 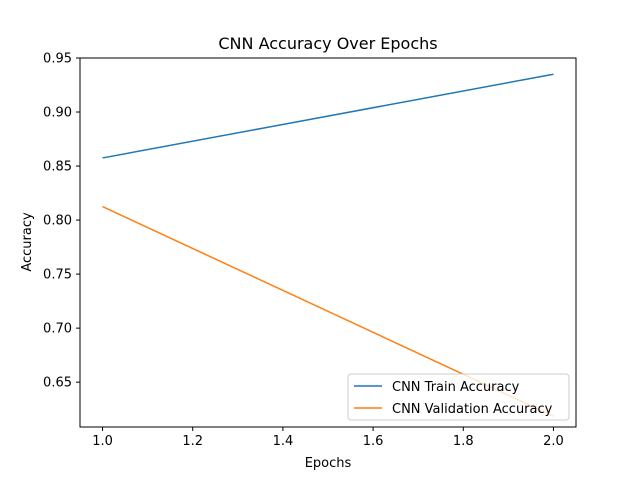 What do you see at coordinates (102, 441) in the screenshot?
I see `x-tick-label: 1.0` at bounding box center [102, 441].